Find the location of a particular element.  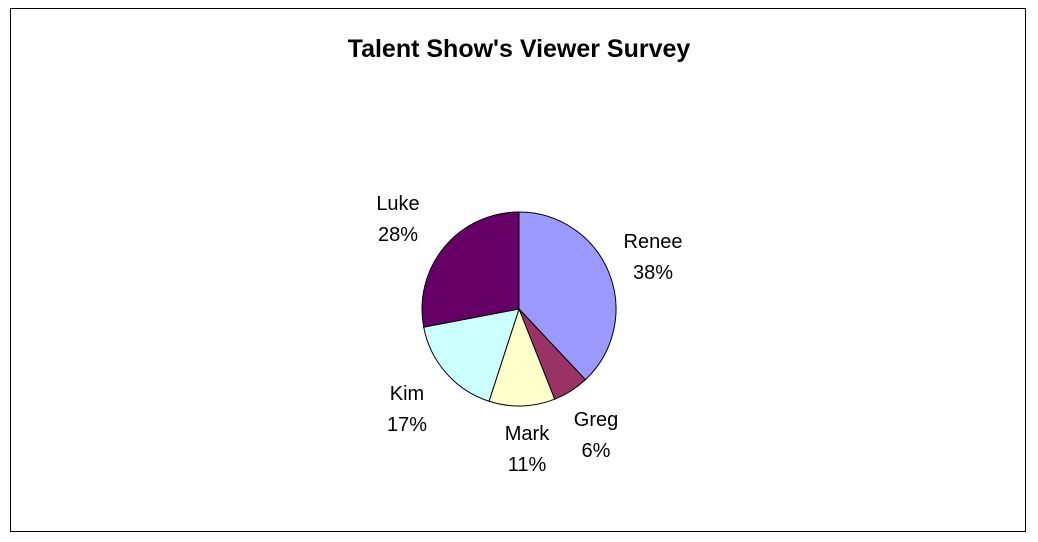

data-label-value-mark: 11% is located at coordinates (527, 465).